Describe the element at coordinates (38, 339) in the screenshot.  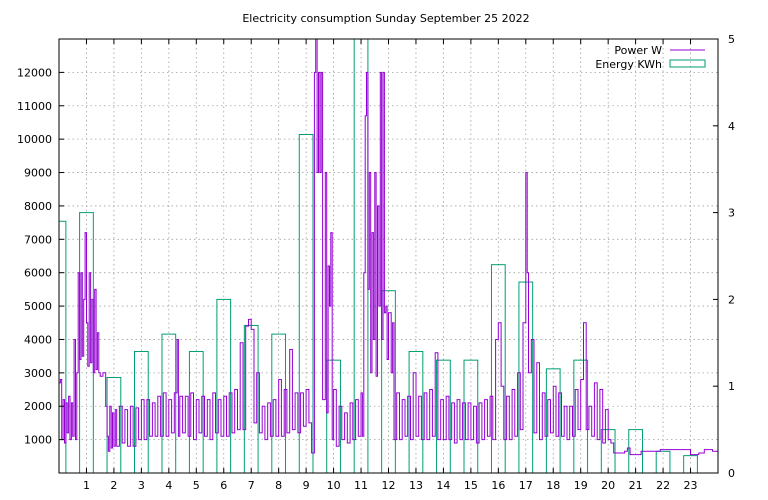
I see `y-tick-label-4000: 4000` at that location.